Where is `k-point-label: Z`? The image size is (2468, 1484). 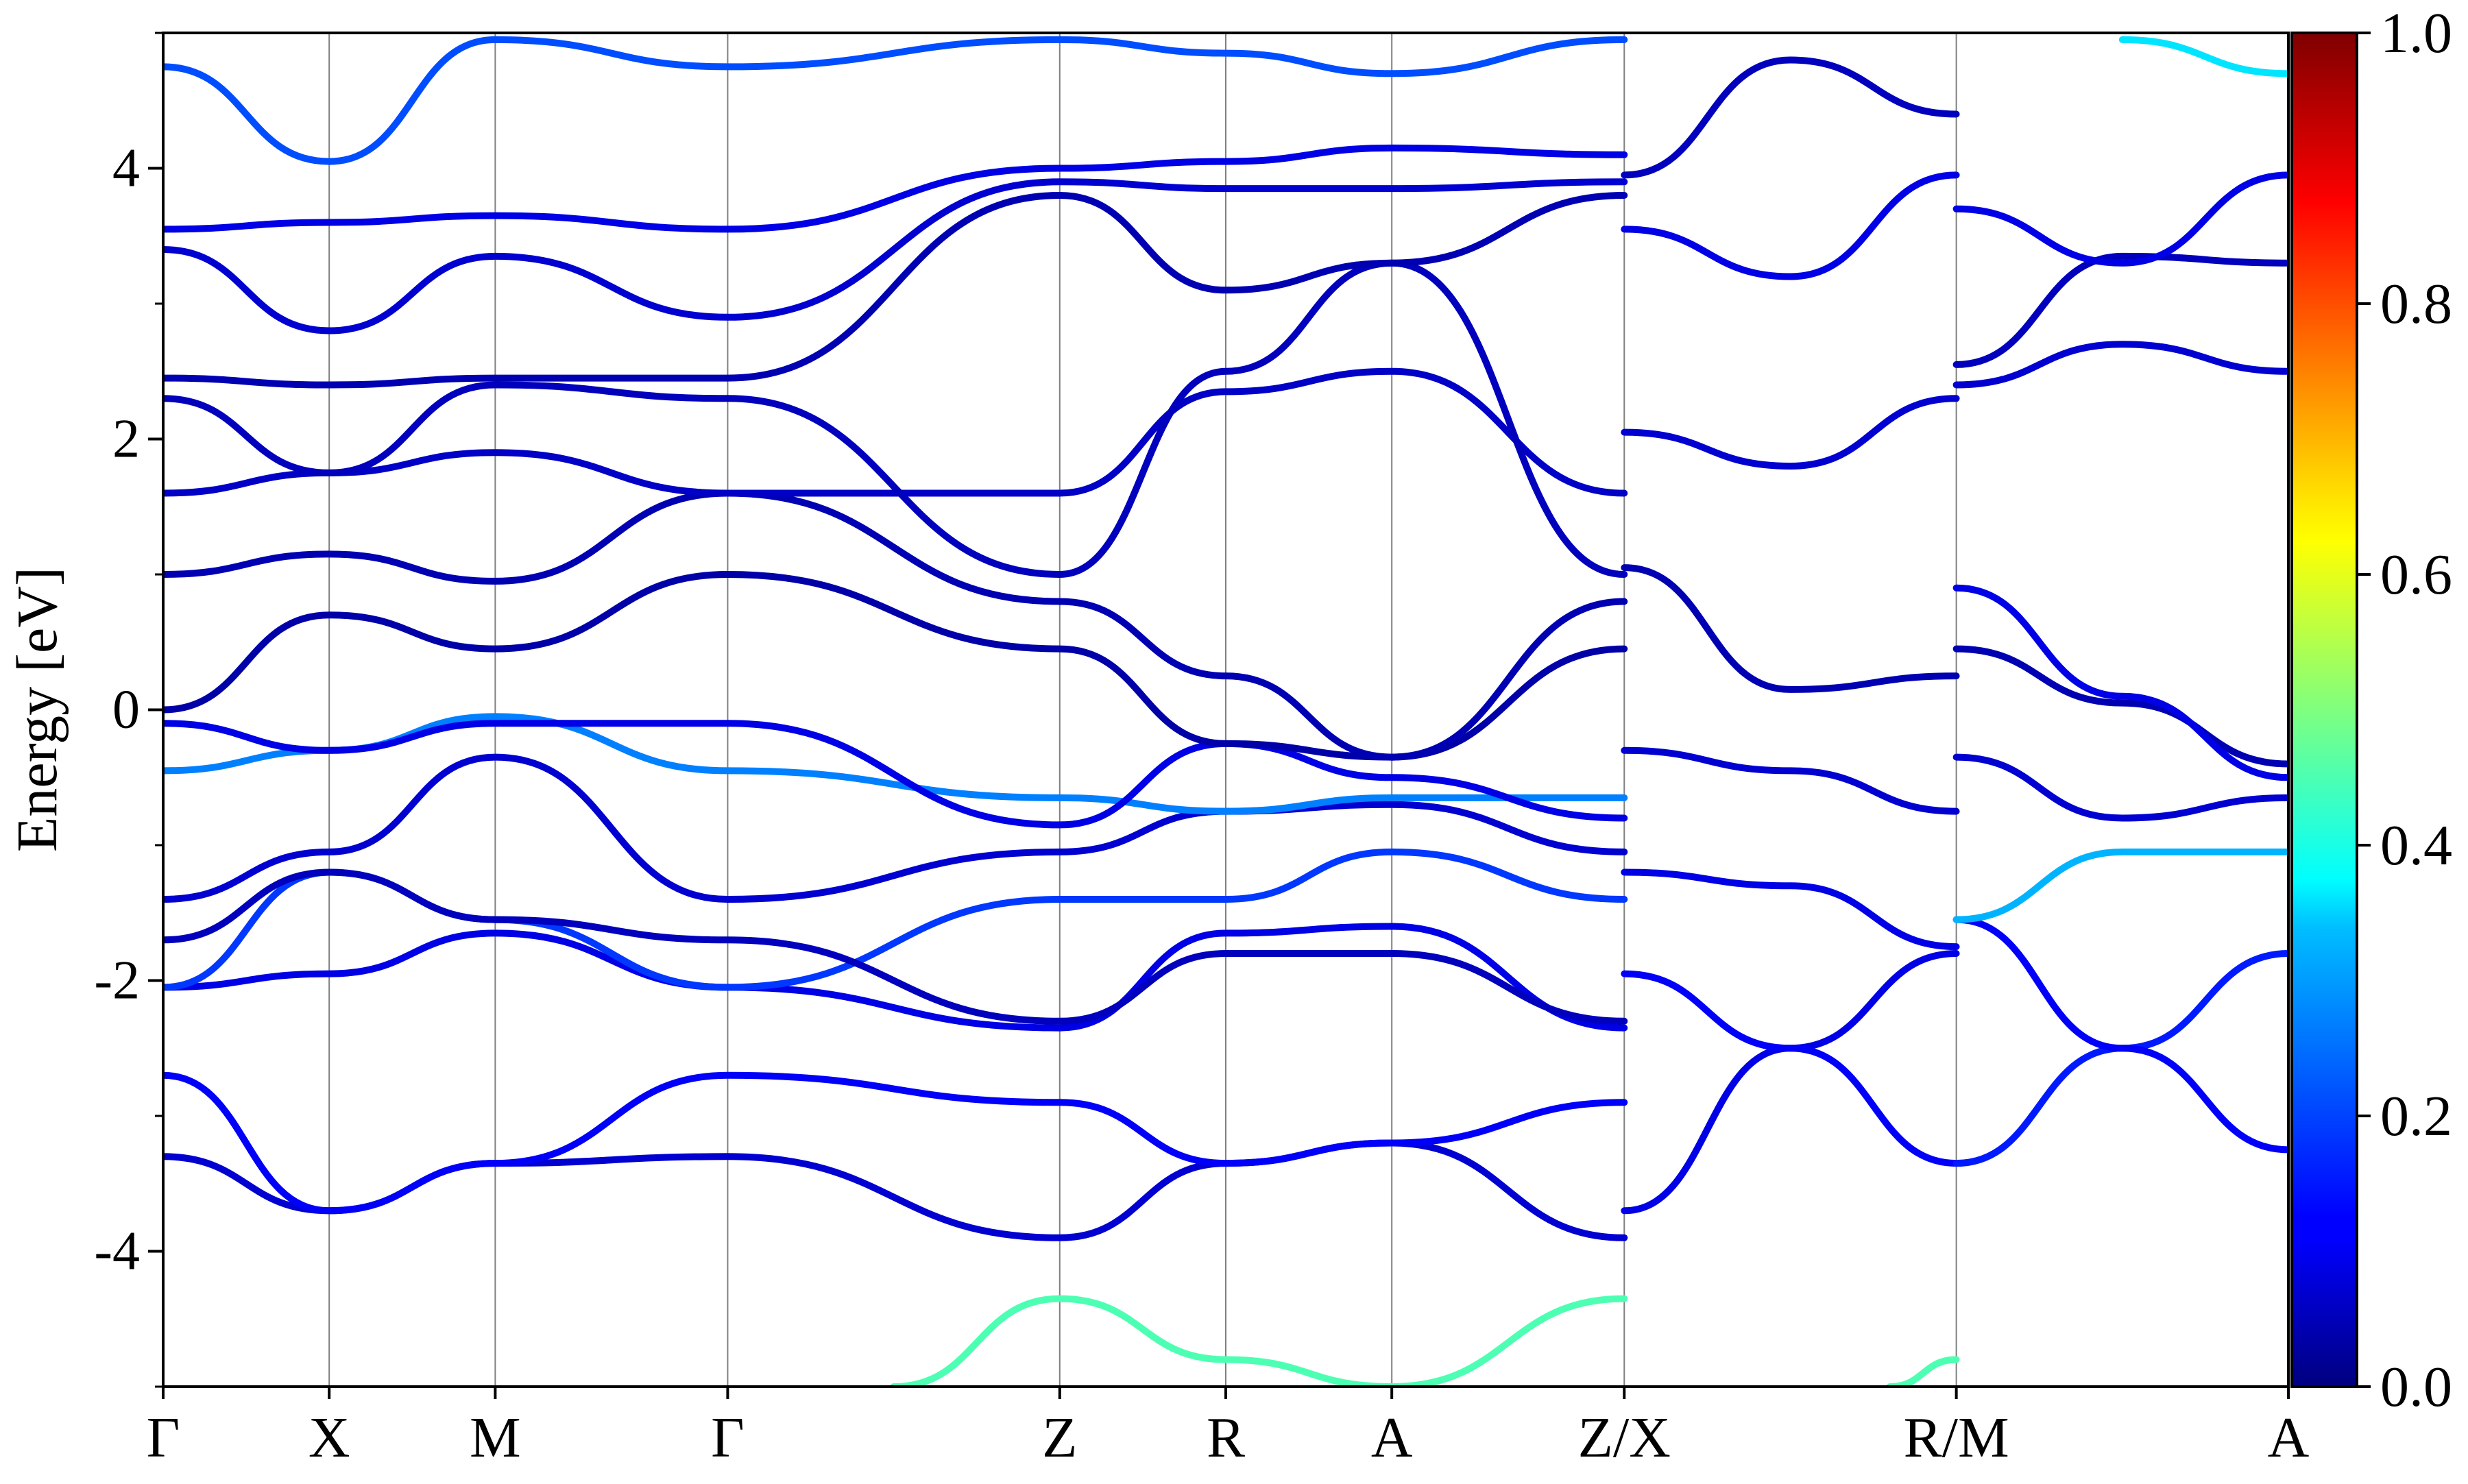
k-point-label: Z is located at coordinates (1059, 1438).